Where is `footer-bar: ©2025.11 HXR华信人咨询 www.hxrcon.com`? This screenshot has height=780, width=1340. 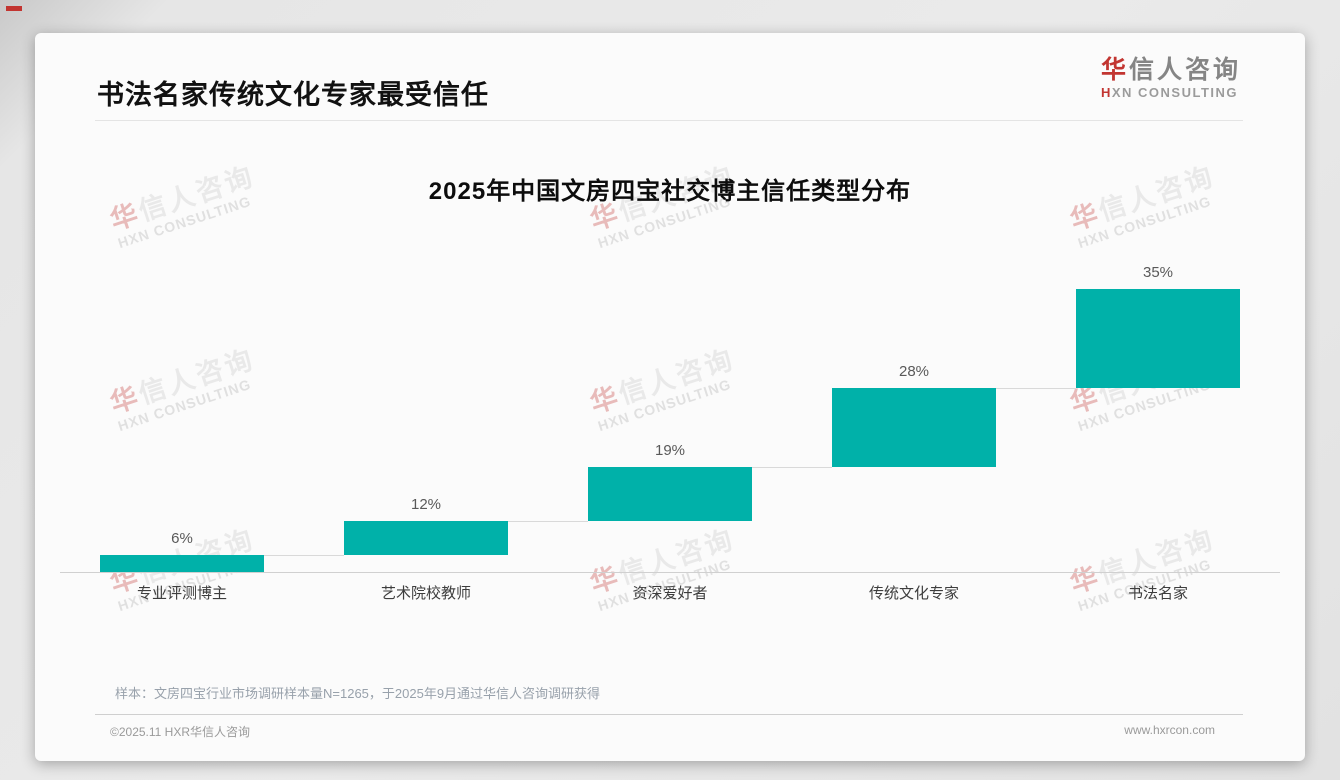 footer-bar: ©2025.11 HXR华信人咨询 www.hxrcon.com is located at coordinates (670, 731).